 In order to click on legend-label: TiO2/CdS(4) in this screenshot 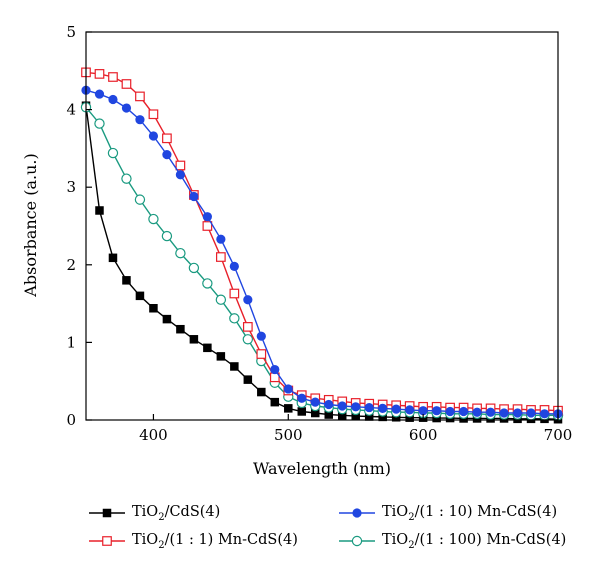, I will do `click(176, 513)`.